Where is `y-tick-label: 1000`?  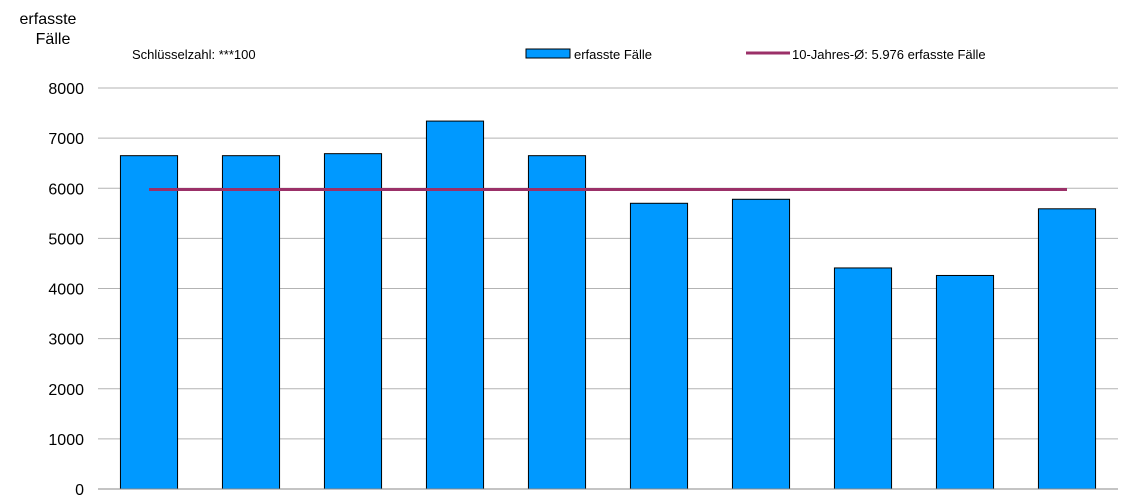 y-tick-label: 1000 is located at coordinates (66, 440).